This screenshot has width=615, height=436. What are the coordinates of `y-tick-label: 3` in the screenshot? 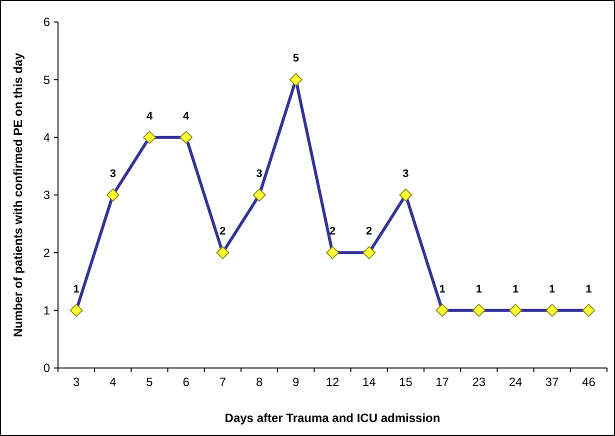 It's located at (46, 195).